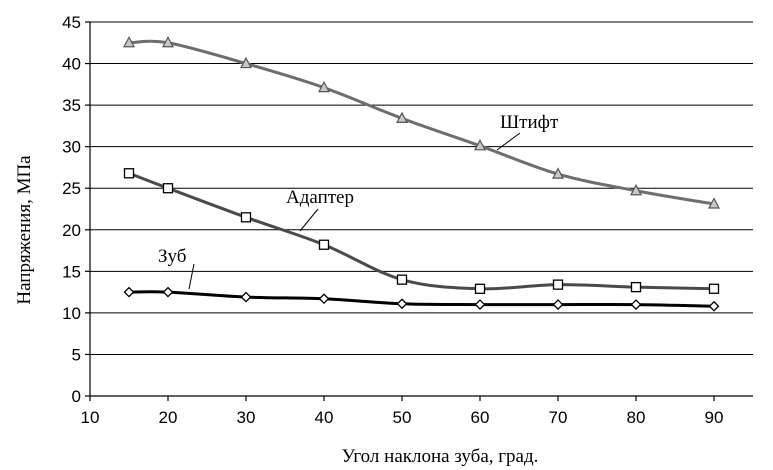  What do you see at coordinates (71, 64) in the screenshot?
I see `y-tick-label: 40` at bounding box center [71, 64].